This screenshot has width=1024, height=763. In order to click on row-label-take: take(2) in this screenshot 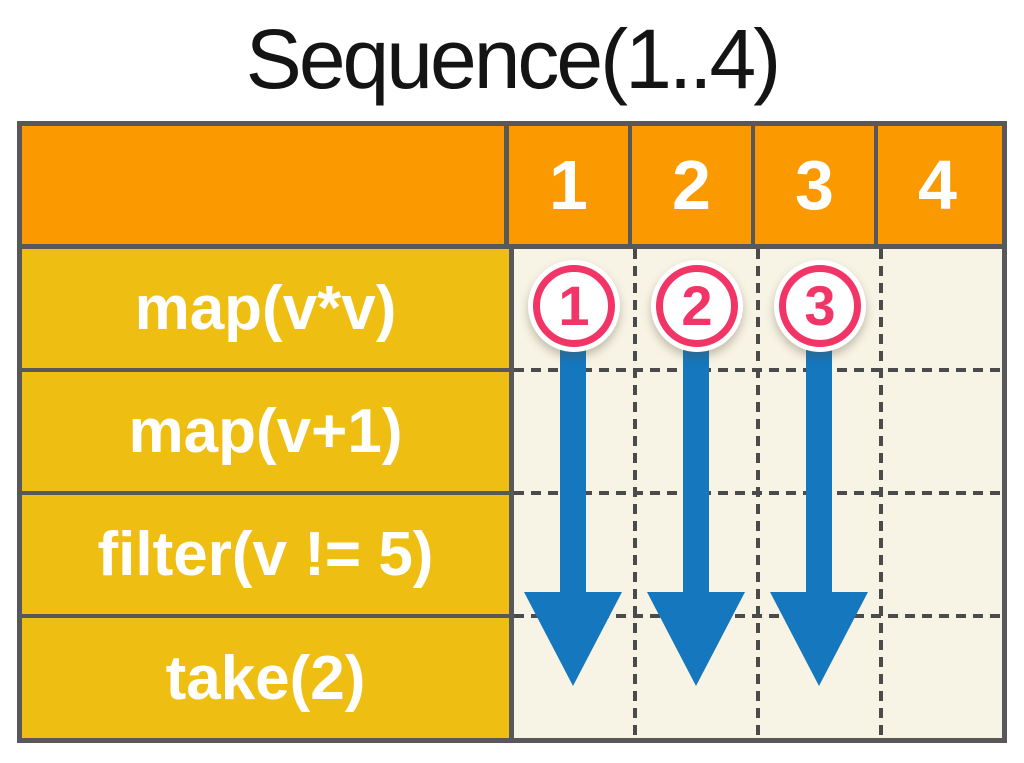, I will do `click(265, 676)`.